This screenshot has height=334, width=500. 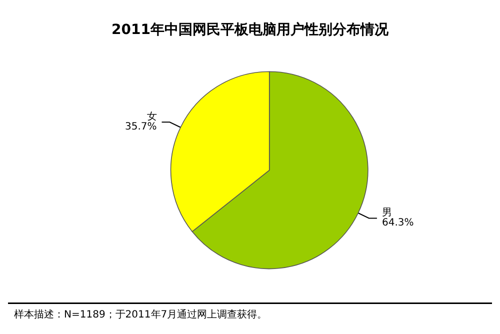 I want to click on slice-label: 女, so click(x=151, y=116).